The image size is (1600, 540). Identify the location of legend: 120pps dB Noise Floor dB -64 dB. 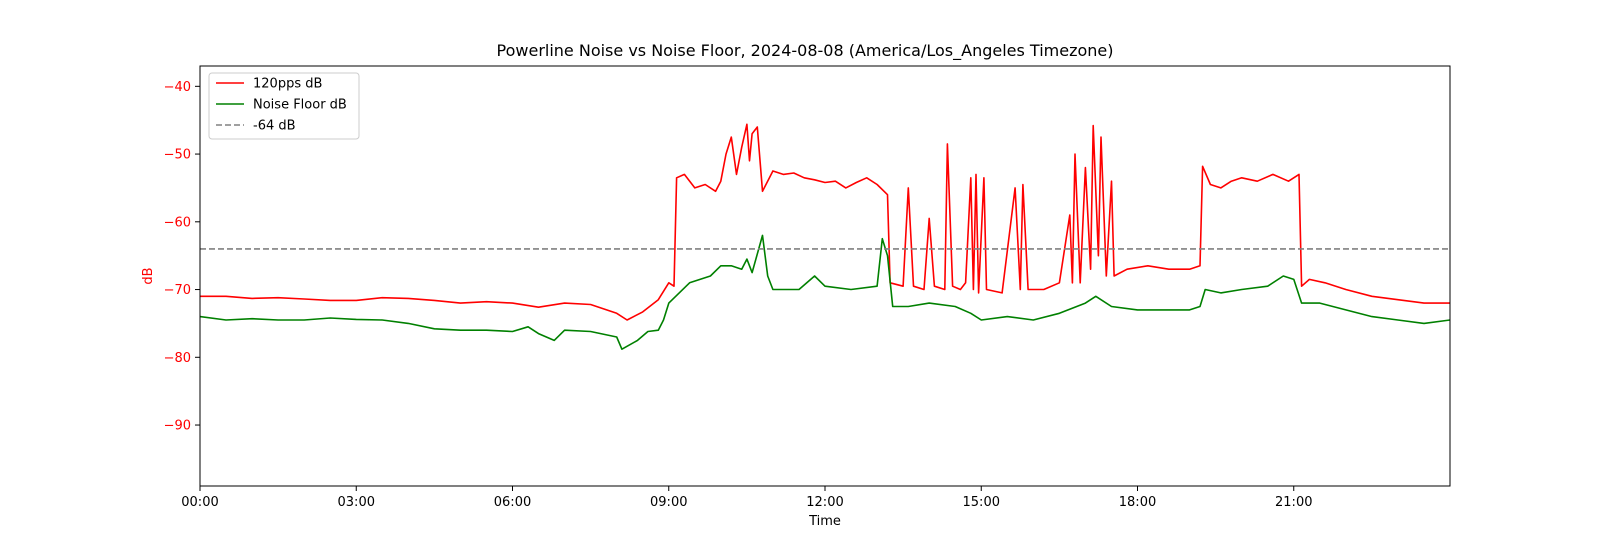
(284, 106).